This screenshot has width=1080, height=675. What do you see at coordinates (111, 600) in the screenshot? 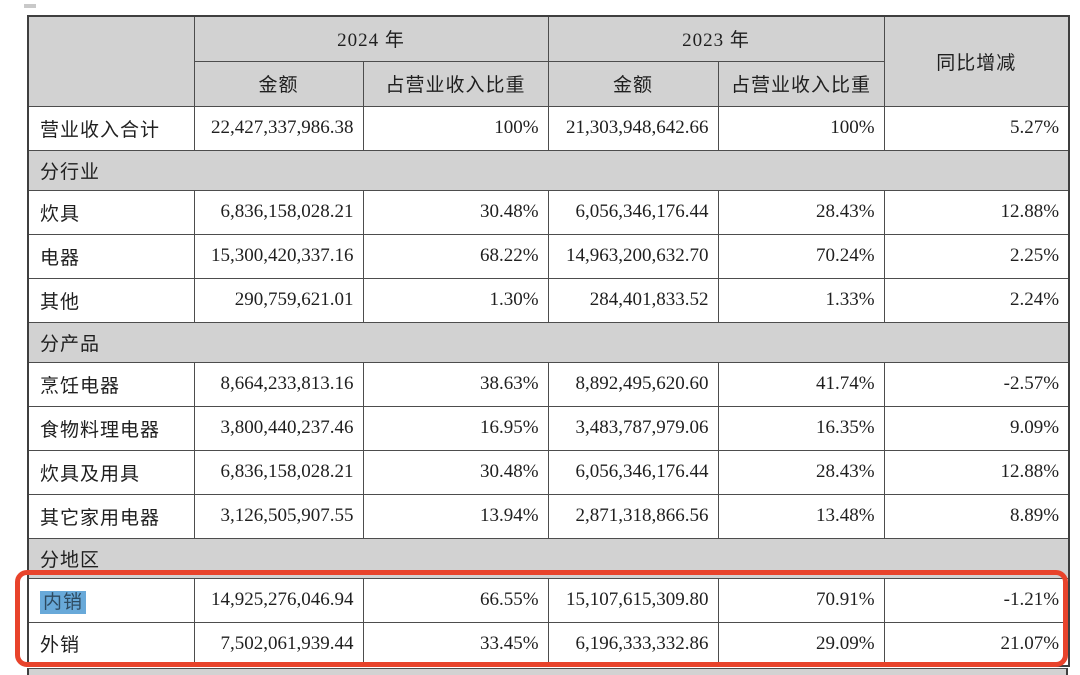
I see `row-label: 内销` at bounding box center [111, 600].